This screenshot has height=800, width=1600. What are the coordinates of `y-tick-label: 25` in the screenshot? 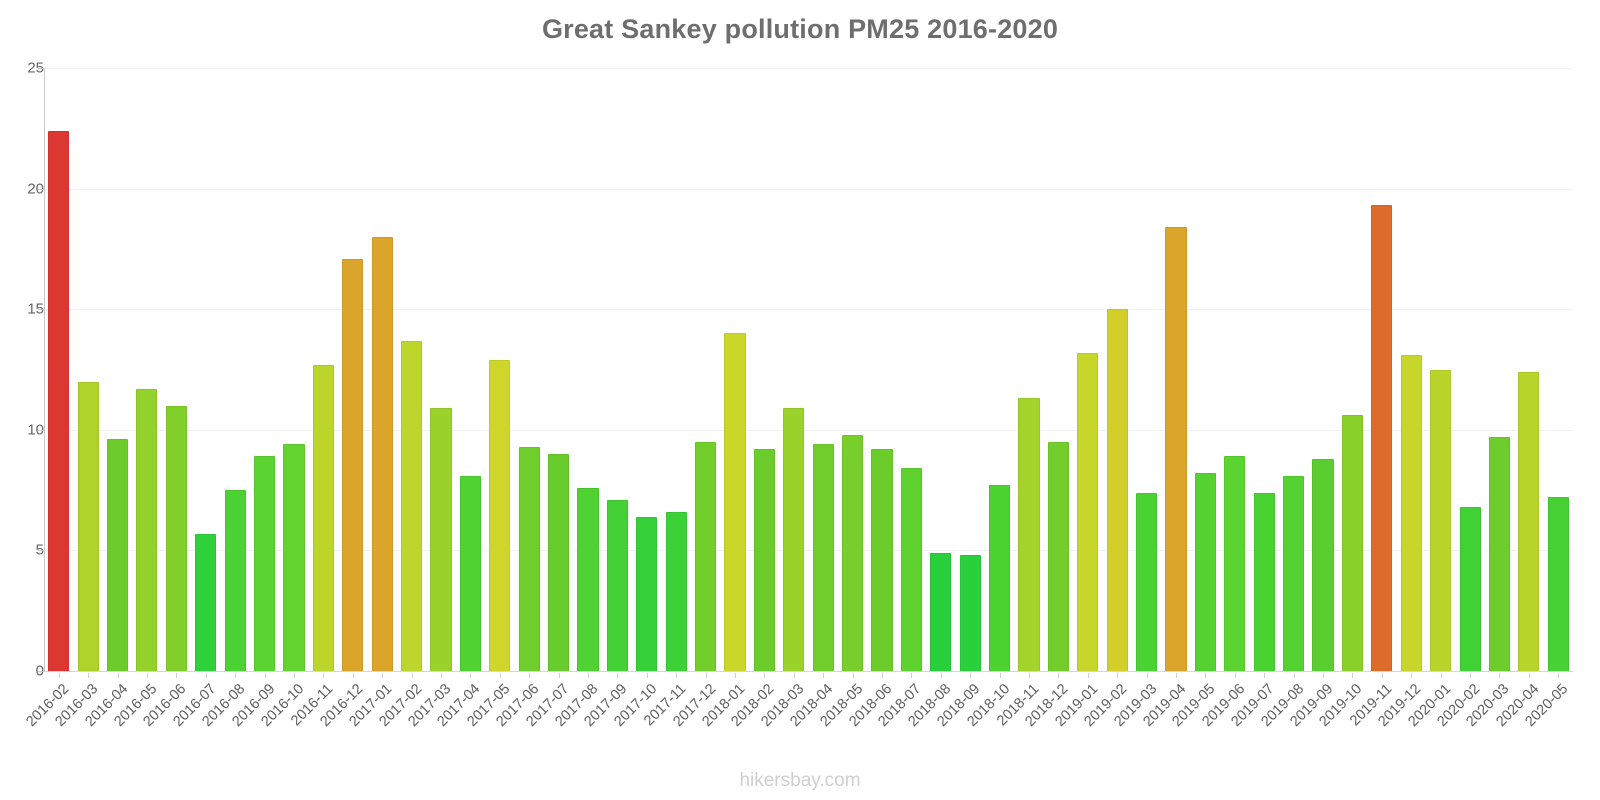 It's located at (35, 68).